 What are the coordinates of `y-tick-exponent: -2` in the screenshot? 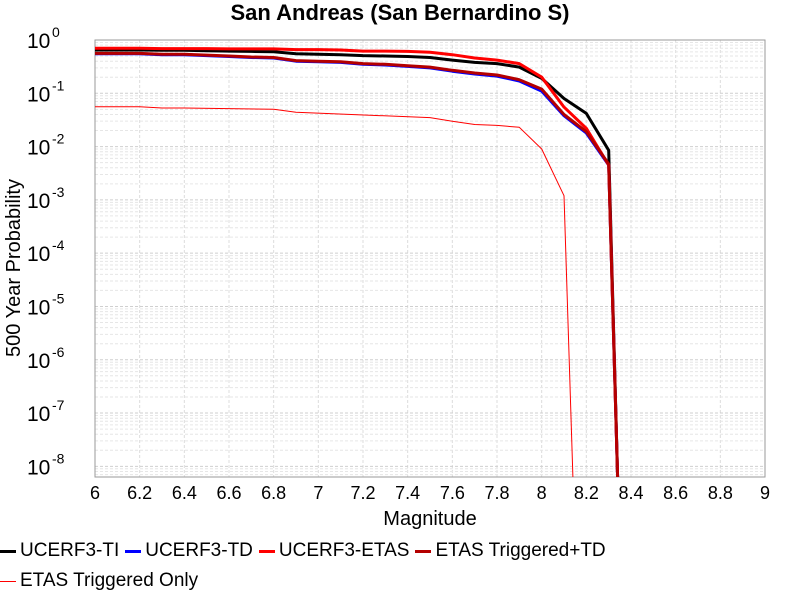 It's located at (58, 139).